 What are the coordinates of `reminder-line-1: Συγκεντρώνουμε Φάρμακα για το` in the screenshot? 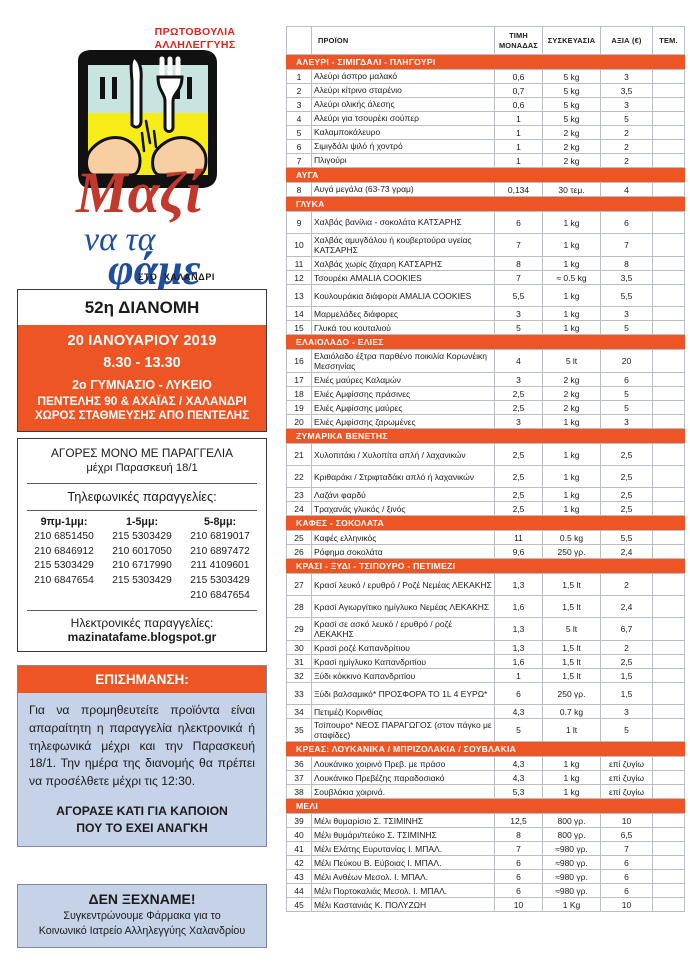 It's located at (142, 916).